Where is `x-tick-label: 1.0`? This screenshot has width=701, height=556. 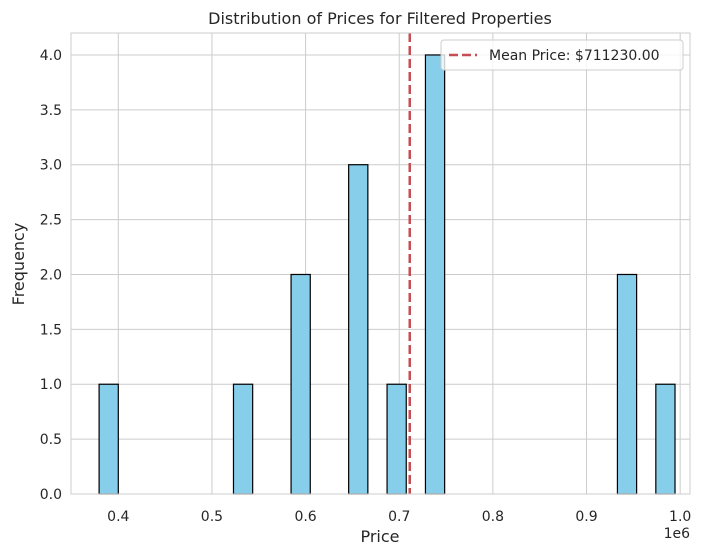
x-tick-label: 1.0 is located at coordinates (680, 517).